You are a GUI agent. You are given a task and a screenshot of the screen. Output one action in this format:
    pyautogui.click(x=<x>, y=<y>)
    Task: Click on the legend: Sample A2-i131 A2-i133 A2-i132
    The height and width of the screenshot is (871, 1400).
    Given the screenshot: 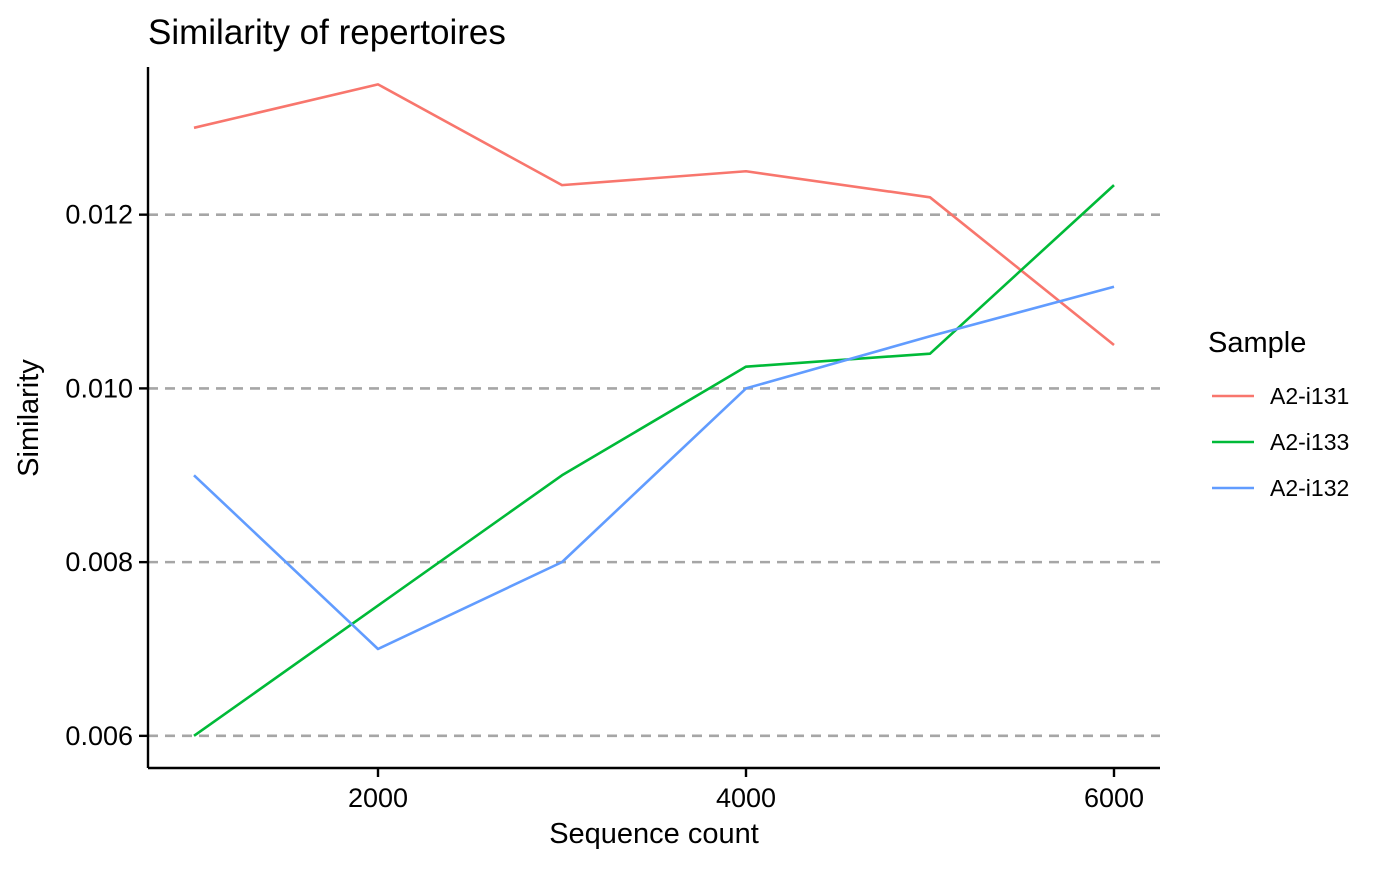 What is the action you would take?
    pyautogui.click(x=1278, y=414)
    